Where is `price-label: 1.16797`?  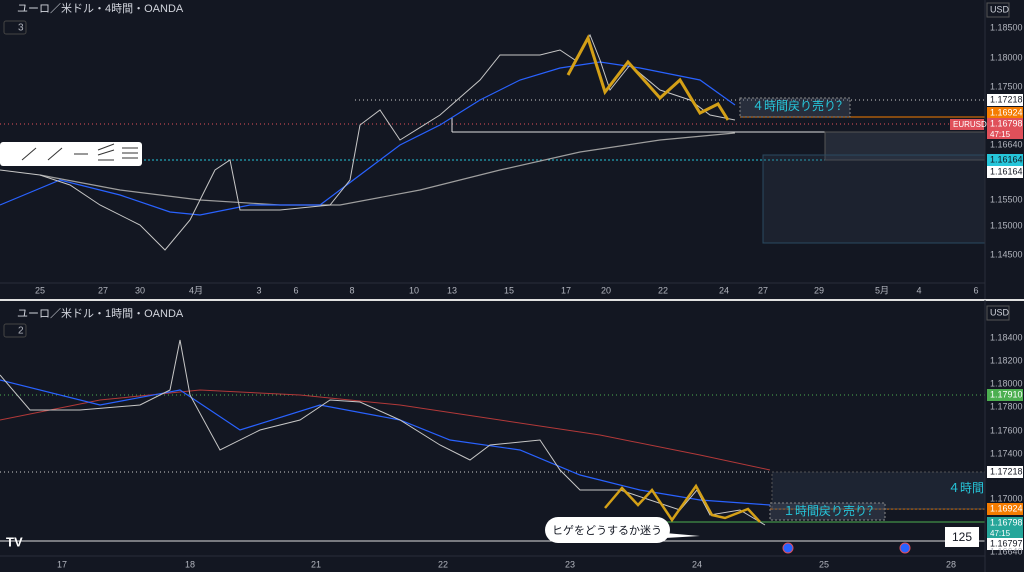
price-label: 1.16797 is located at coordinates (1006, 543).